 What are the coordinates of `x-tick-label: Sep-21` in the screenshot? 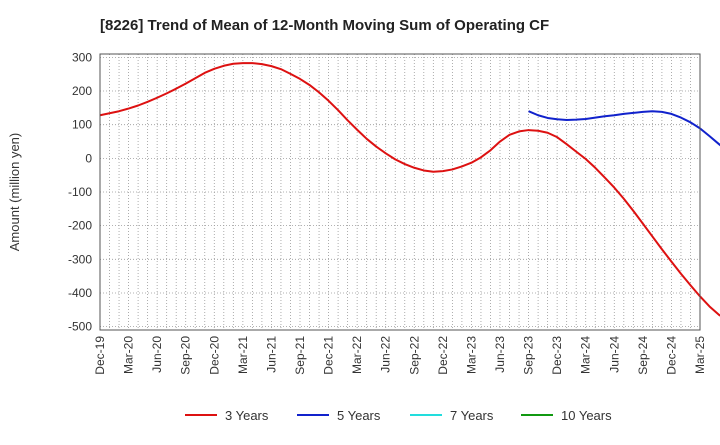 It's located at (300, 355).